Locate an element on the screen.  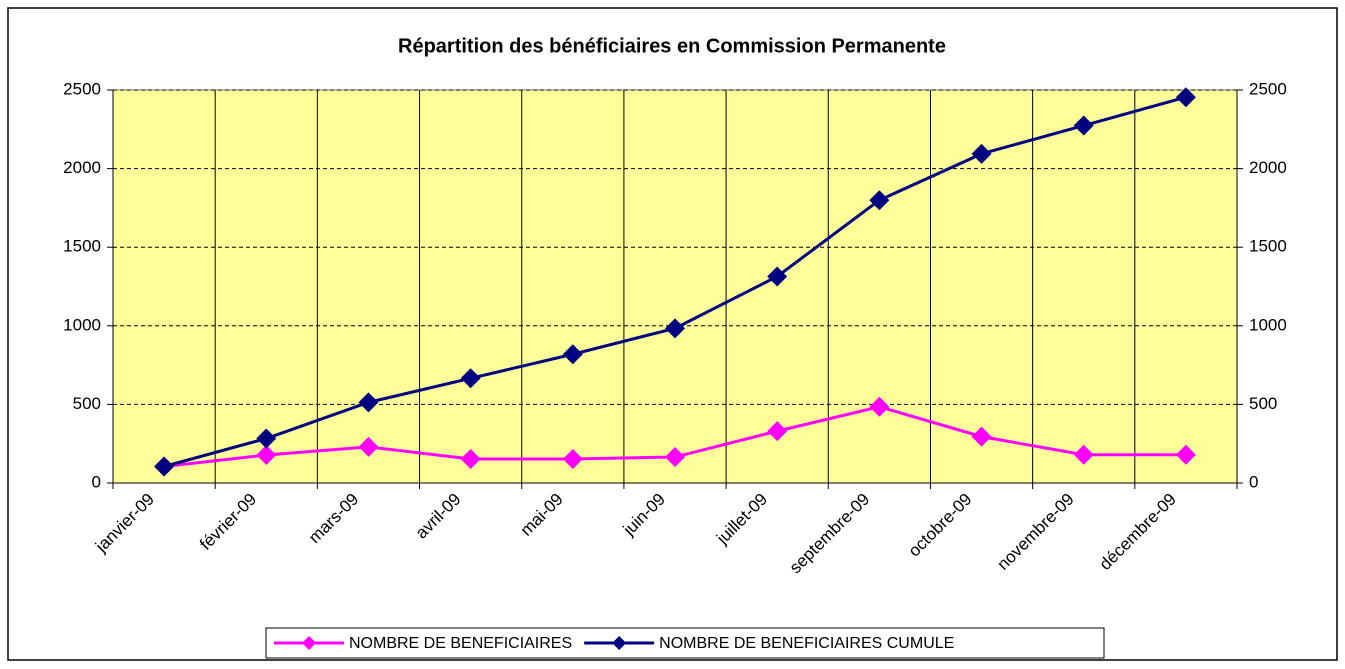
y2-tick-label: 2500 is located at coordinates (1268, 88).